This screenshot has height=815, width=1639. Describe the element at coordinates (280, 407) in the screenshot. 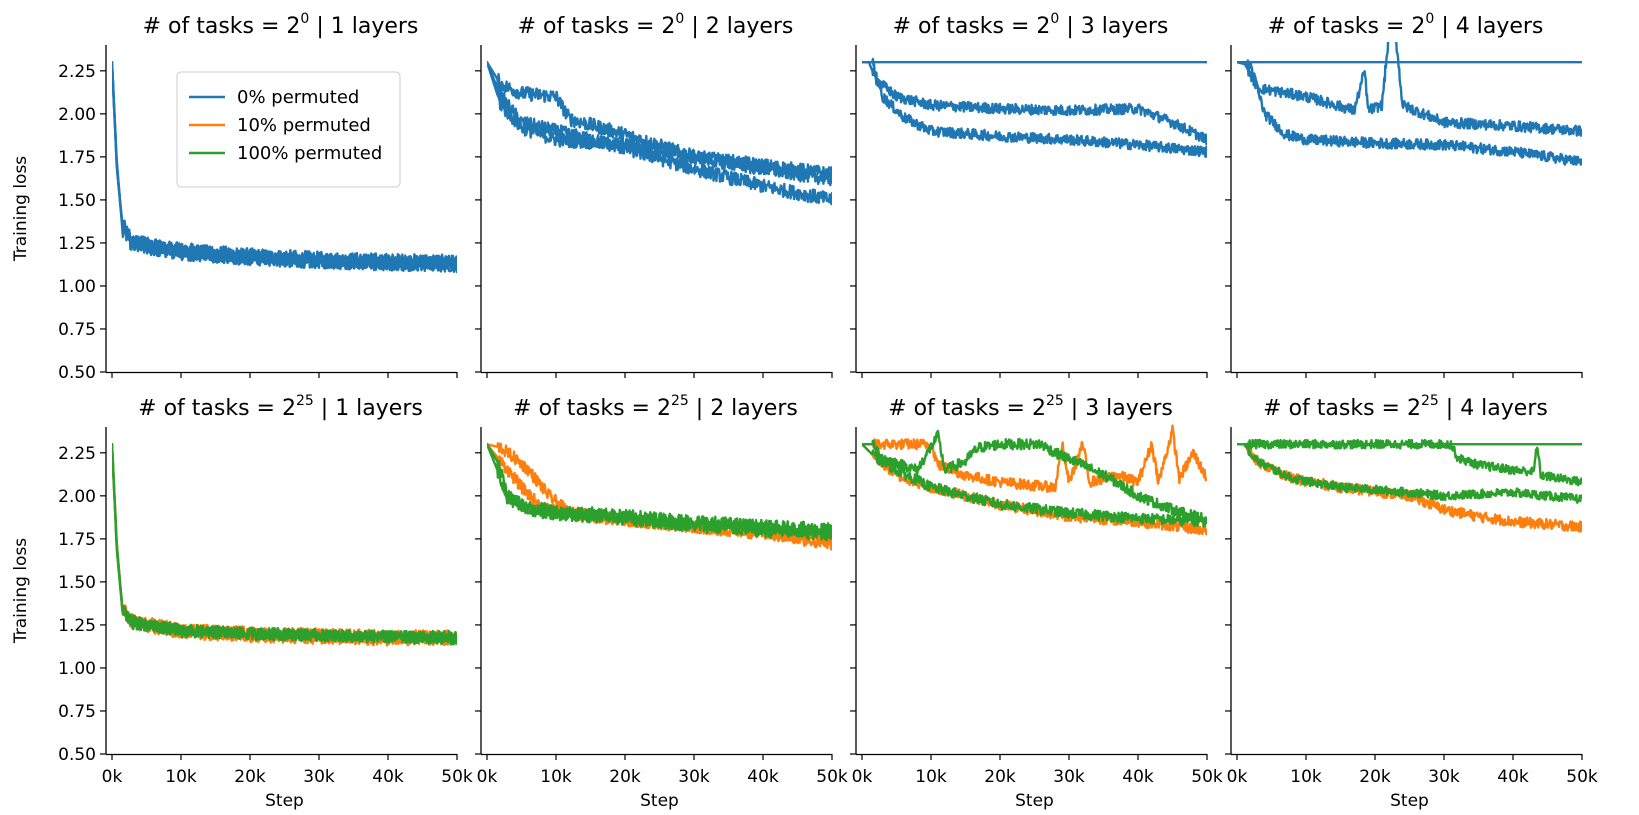

I see `subplot-title: # of tasks = 225 | 1 layers` at that location.